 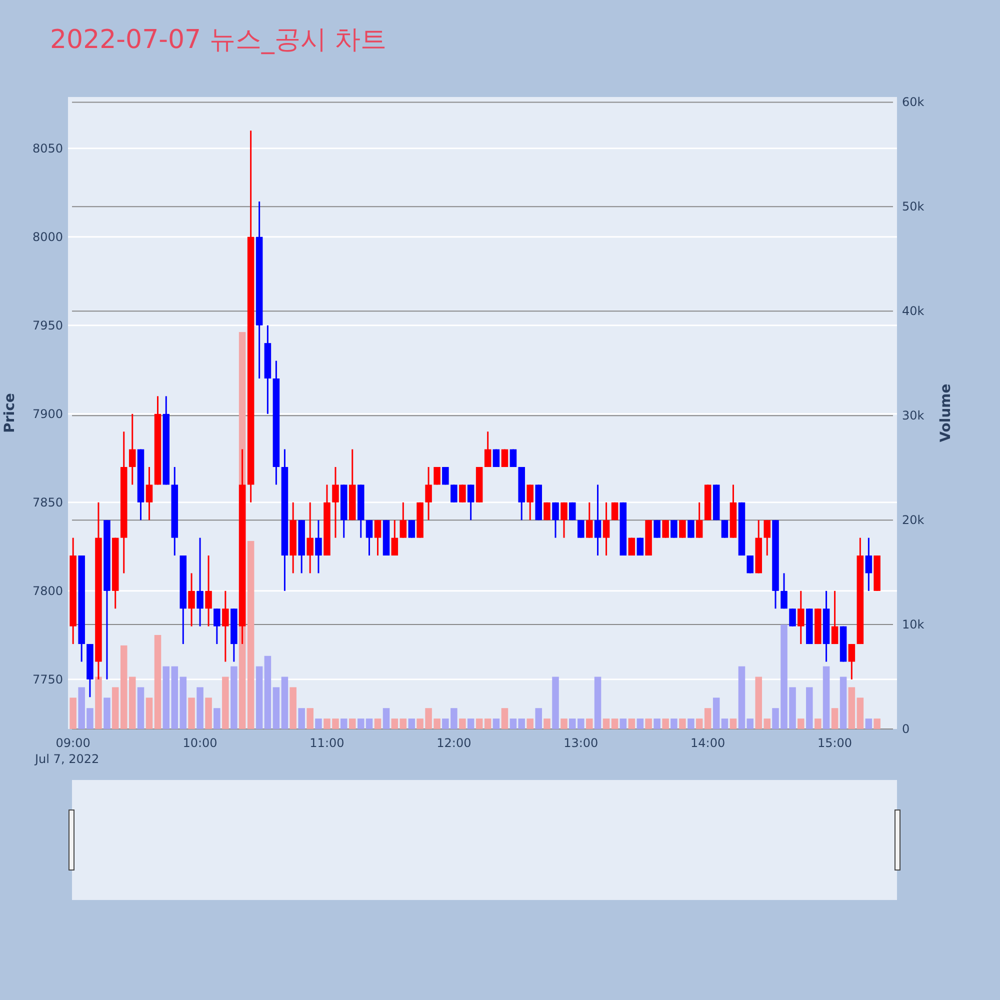 What do you see at coordinates (47, 325) in the screenshot?
I see `y-tick-label: 7950` at bounding box center [47, 325].